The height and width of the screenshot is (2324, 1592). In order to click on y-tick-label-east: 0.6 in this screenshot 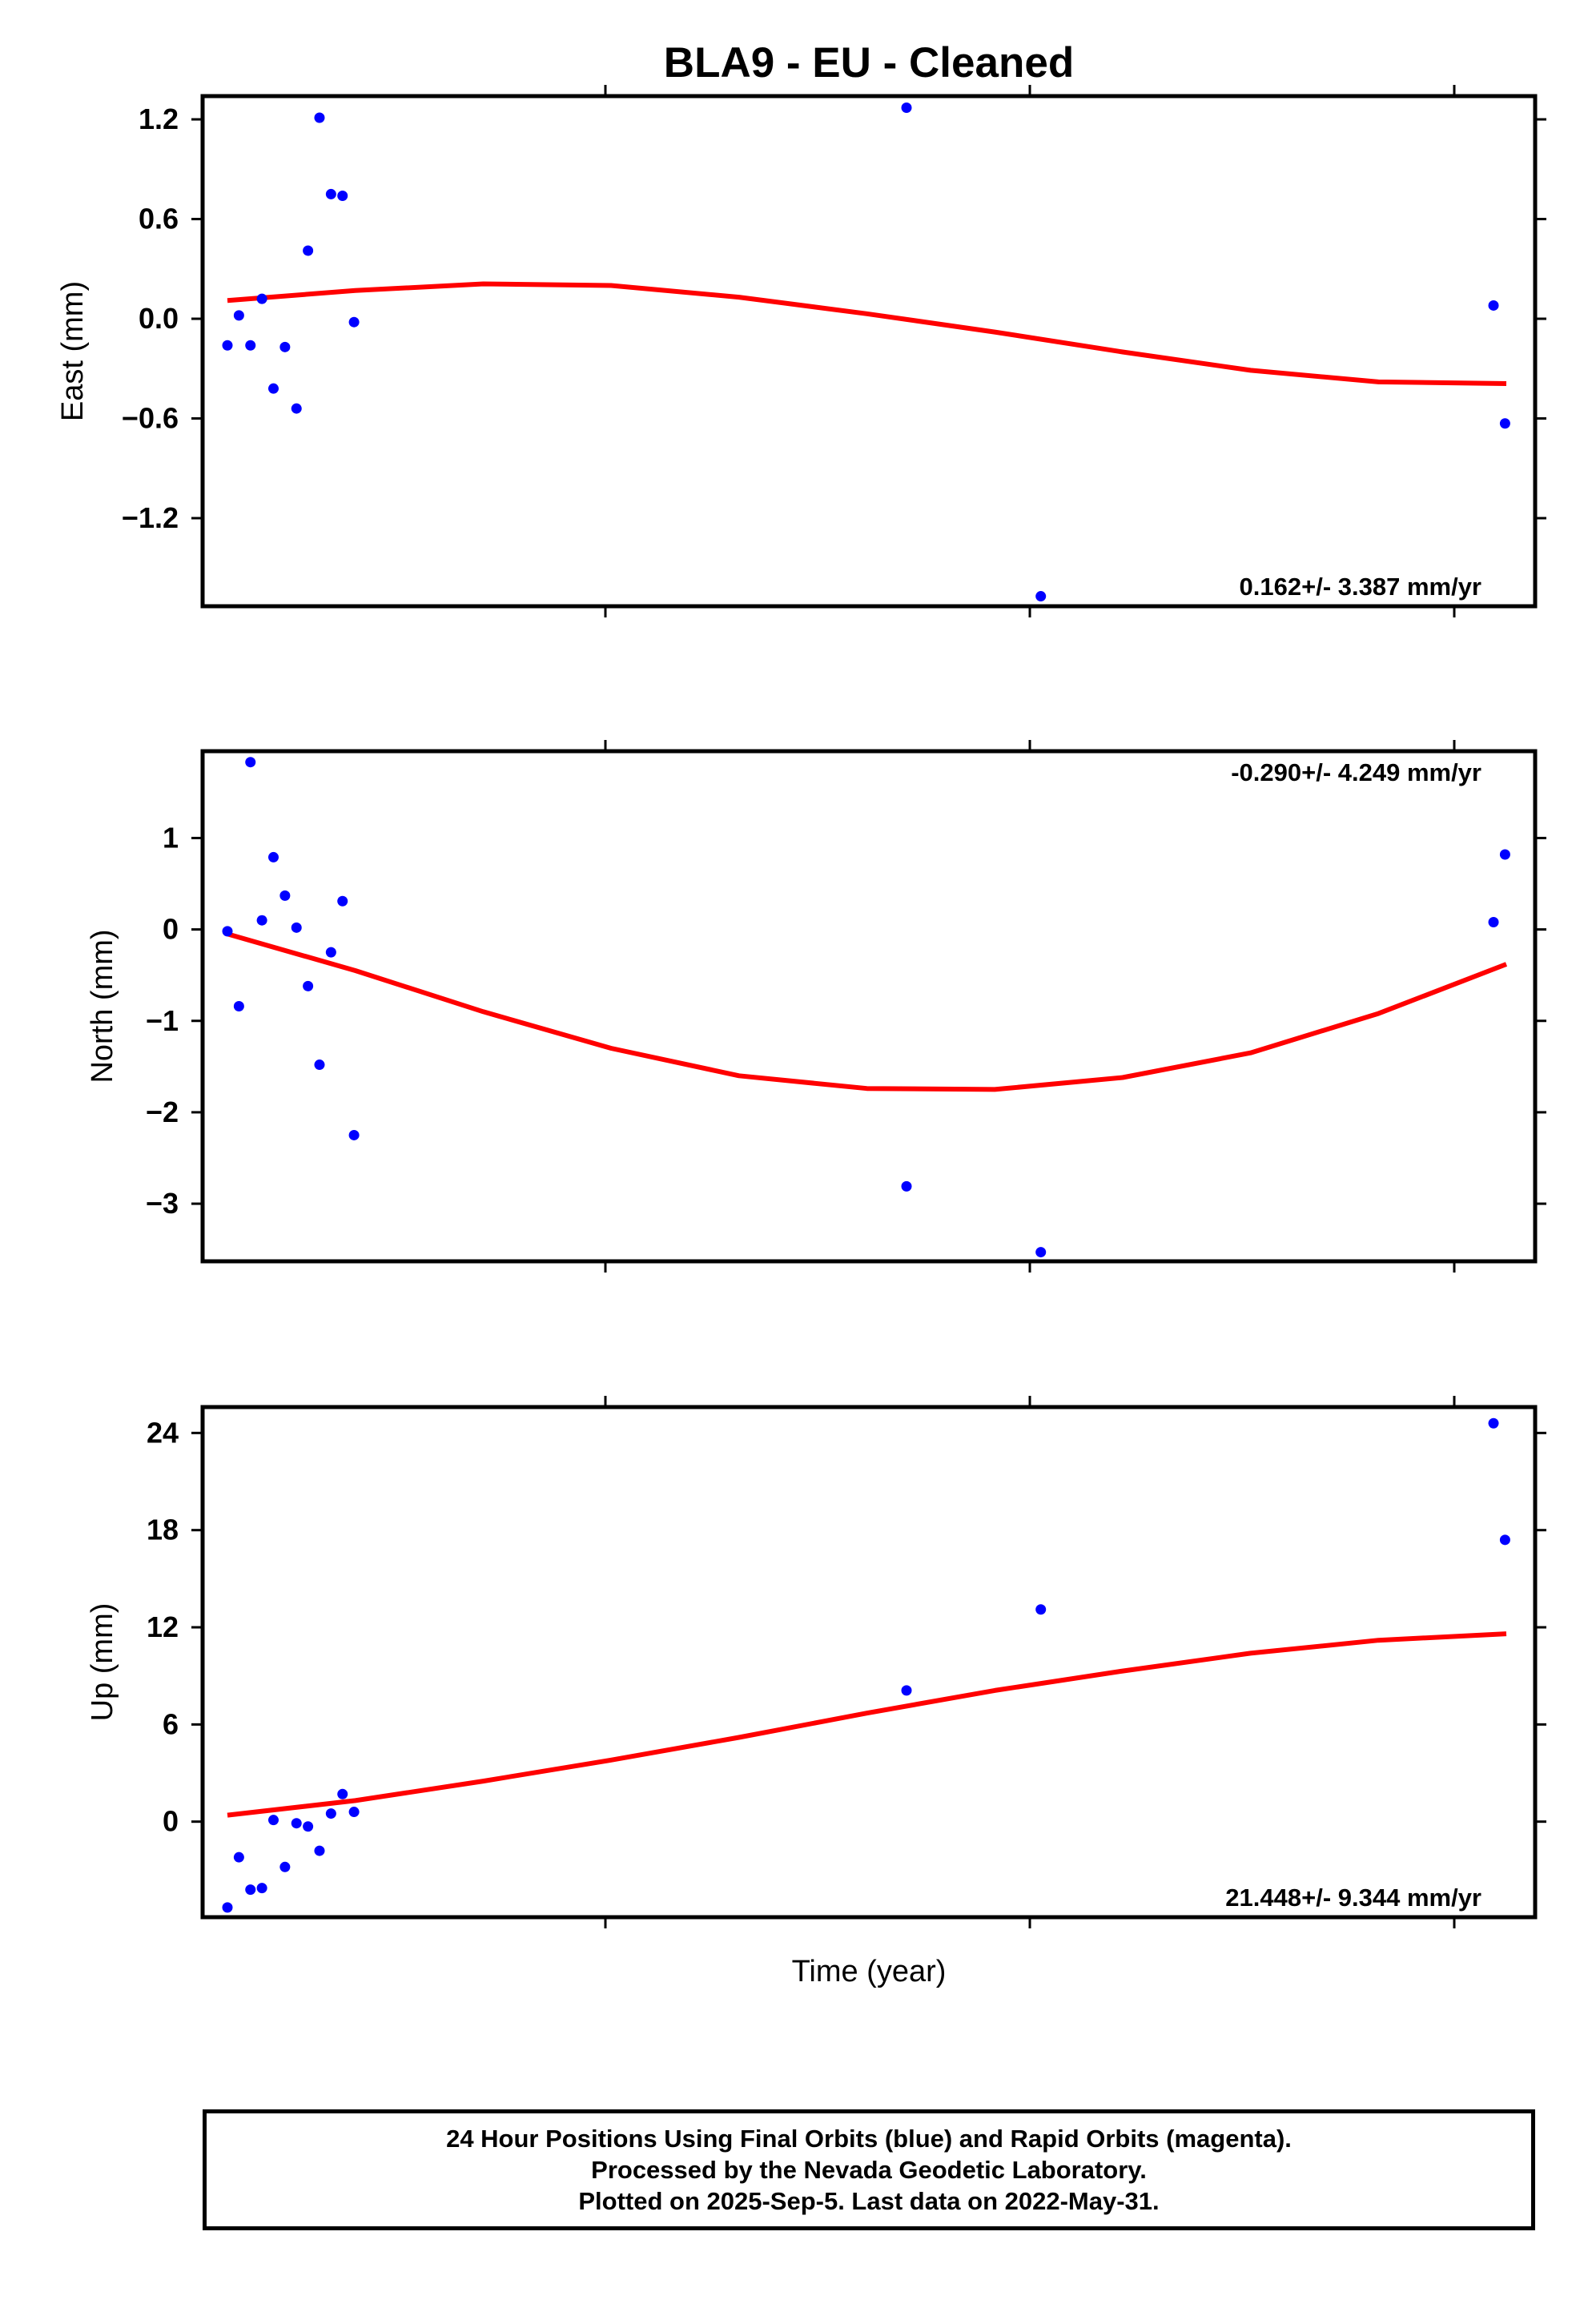, I will do `click(159, 219)`.